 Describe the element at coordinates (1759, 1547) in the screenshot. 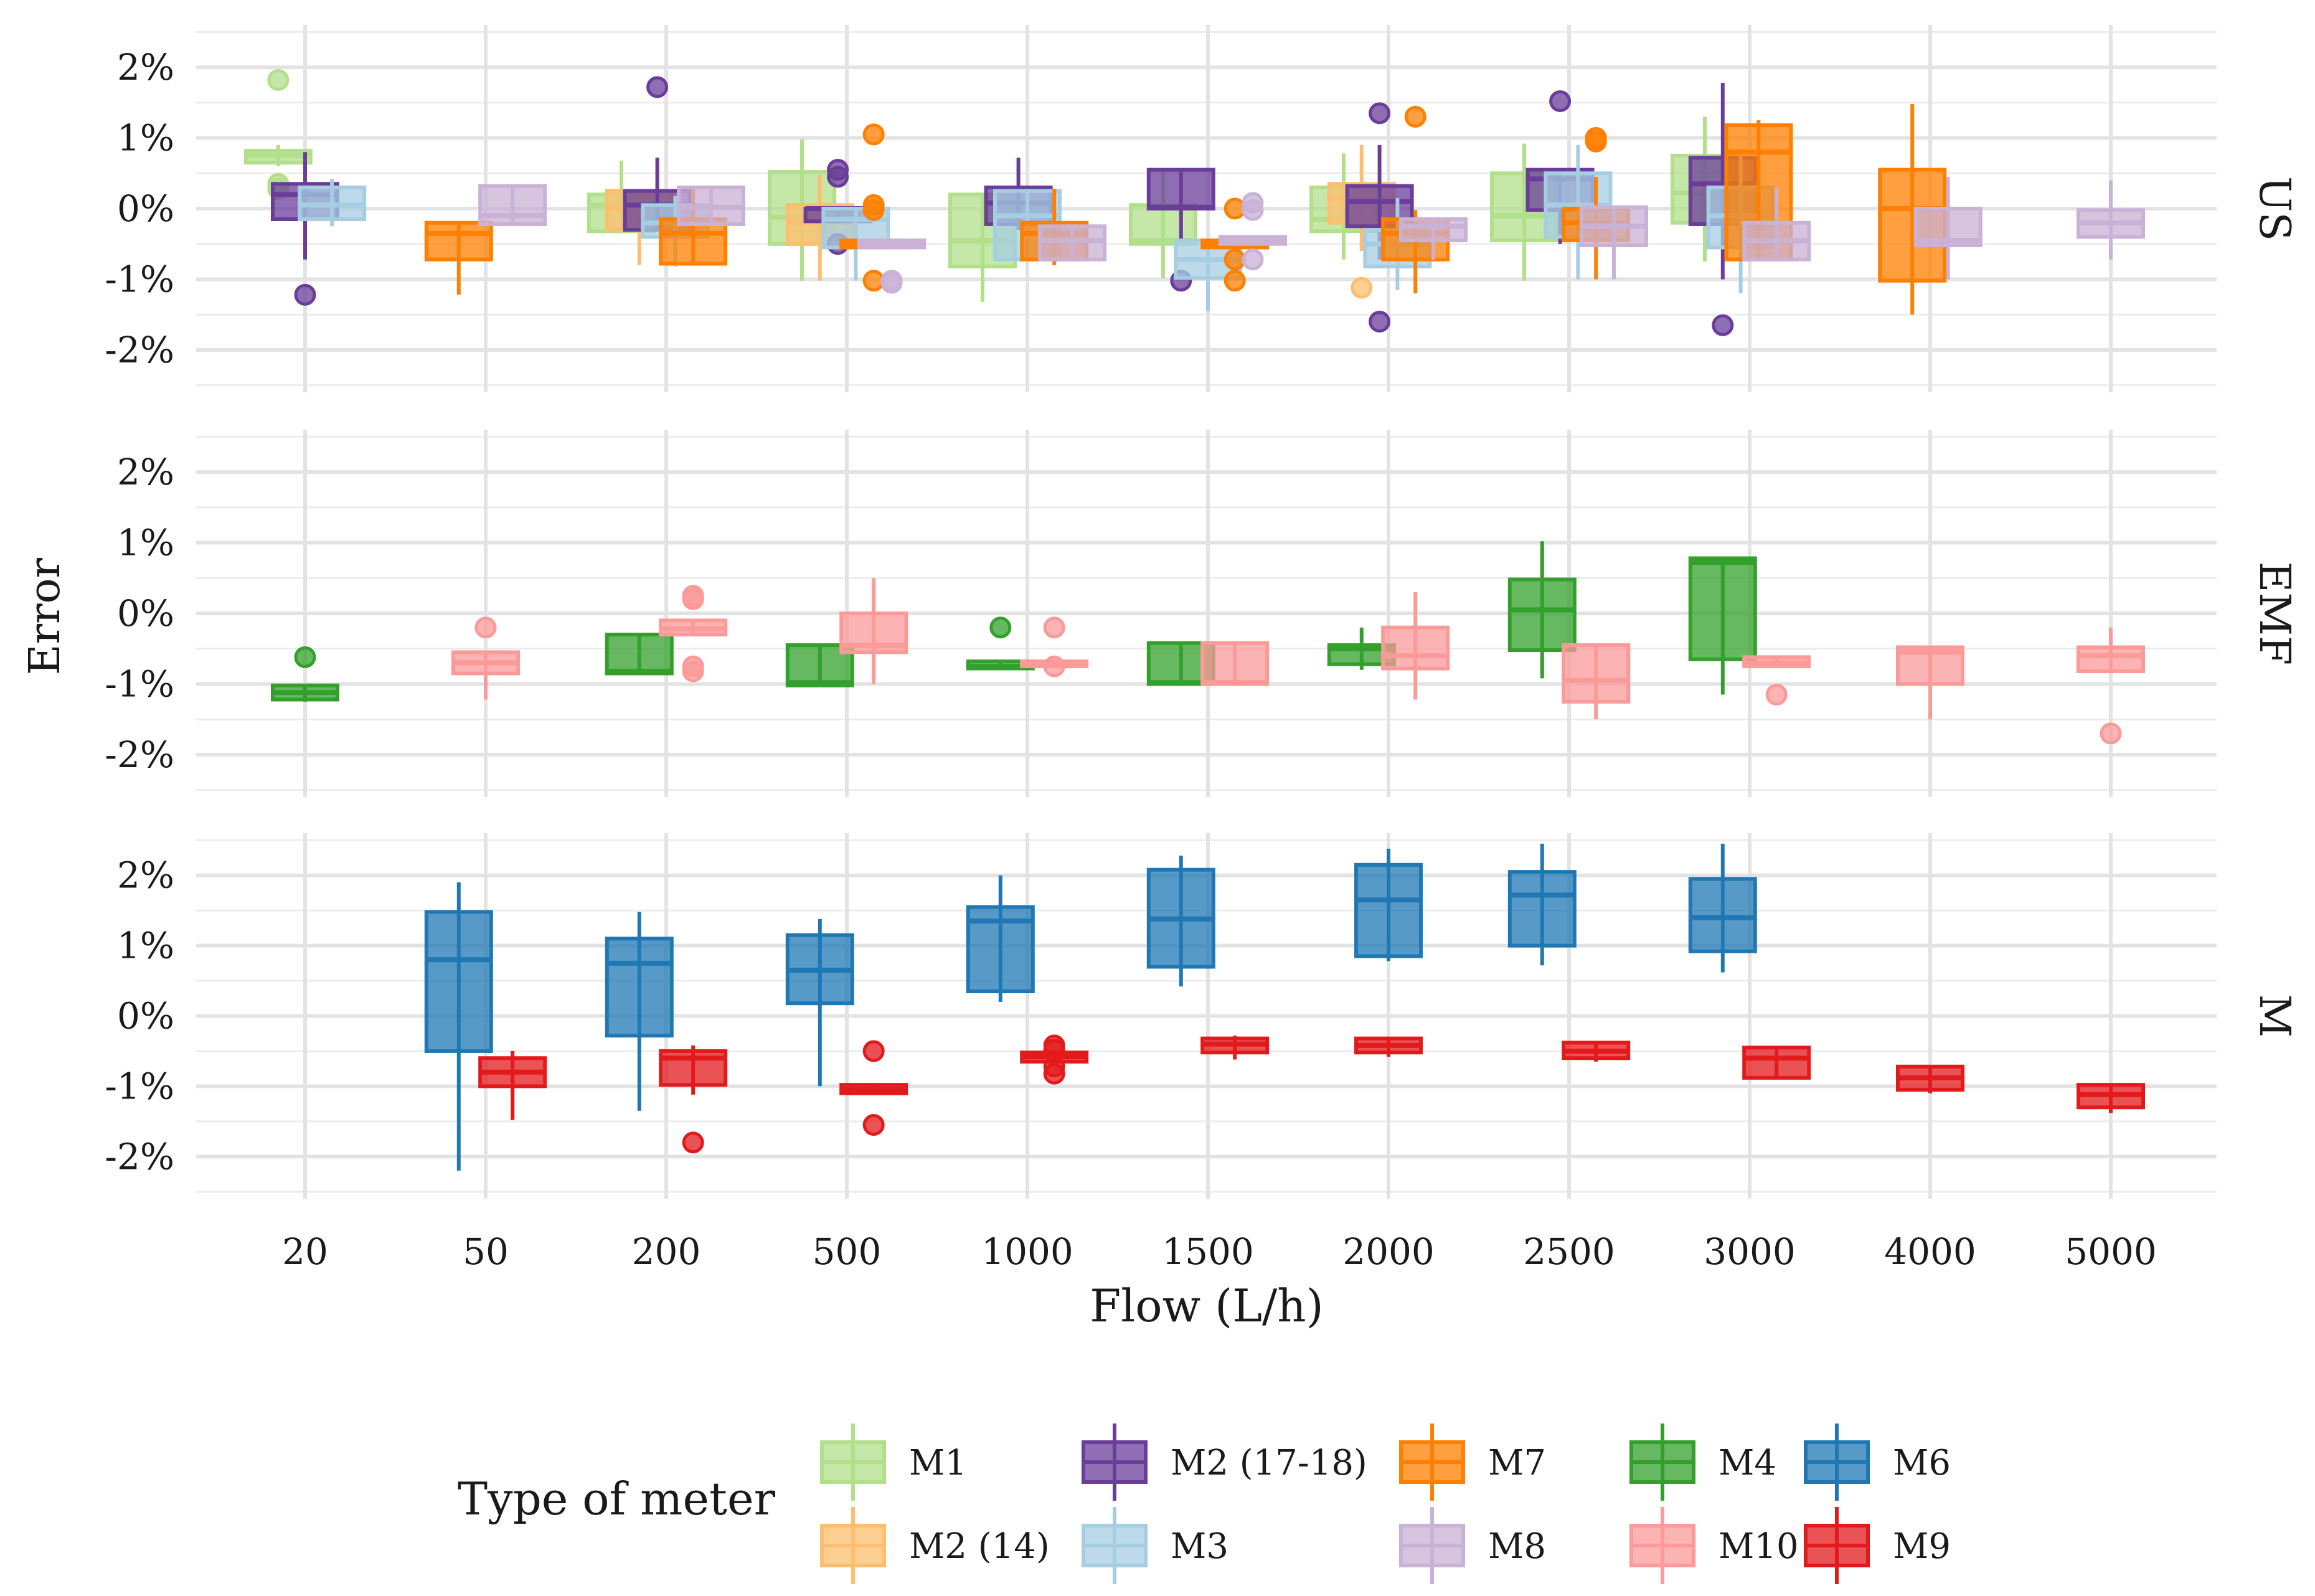

I see `legend-label: M10` at that location.